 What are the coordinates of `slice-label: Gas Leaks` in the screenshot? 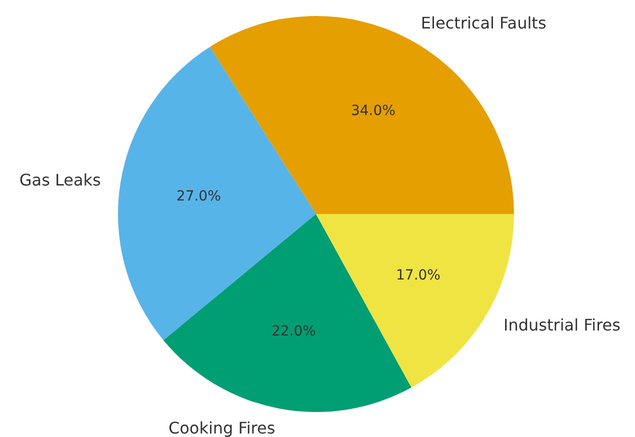 It's located at (60, 180).